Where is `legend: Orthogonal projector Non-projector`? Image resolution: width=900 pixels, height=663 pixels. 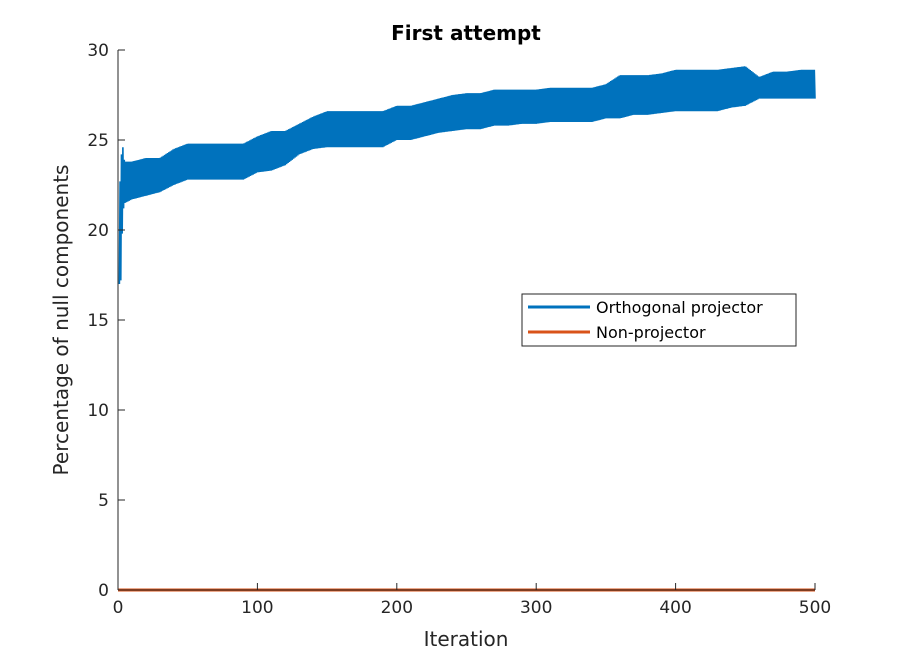
legend: Orthogonal projector Non-projector is located at coordinates (659, 320).